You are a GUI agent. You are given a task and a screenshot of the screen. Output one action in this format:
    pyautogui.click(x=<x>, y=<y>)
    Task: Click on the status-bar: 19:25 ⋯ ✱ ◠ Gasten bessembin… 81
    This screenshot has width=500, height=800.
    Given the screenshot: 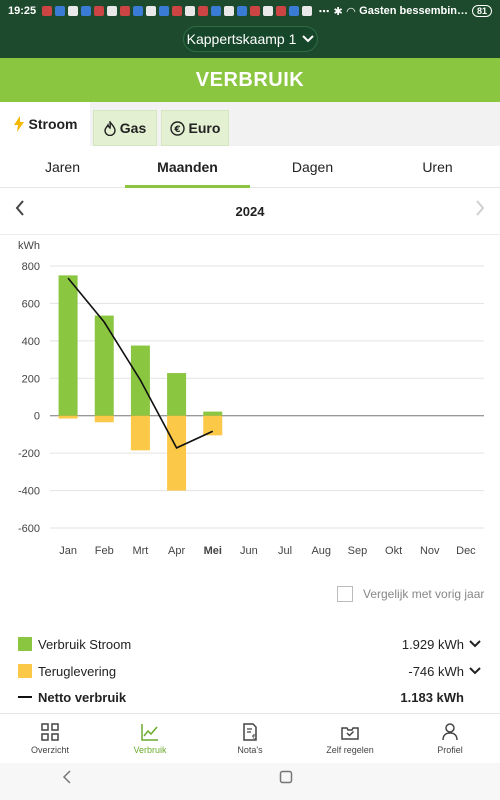 What is the action you would take?
    pyautogui.click(x=250, y=11)
    